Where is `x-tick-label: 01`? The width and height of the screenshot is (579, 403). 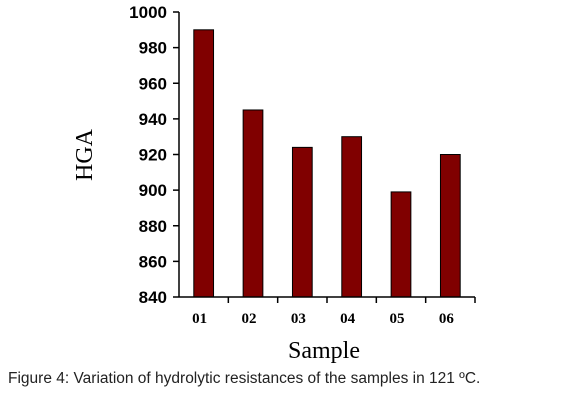
x-tick-label: 01 is located at coordinates (199, 319).